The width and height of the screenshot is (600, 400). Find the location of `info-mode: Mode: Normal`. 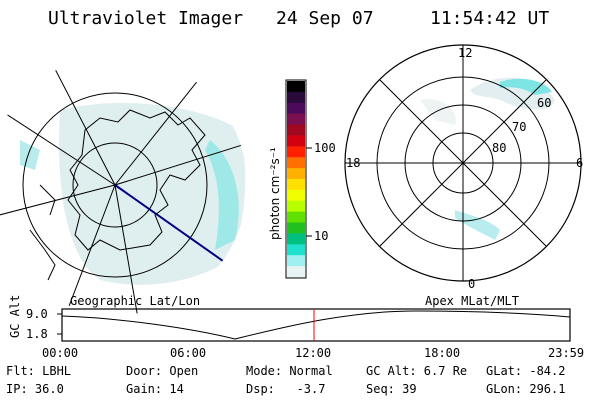

info-mode: Mode: Normal is located at coordinates (289, 371).